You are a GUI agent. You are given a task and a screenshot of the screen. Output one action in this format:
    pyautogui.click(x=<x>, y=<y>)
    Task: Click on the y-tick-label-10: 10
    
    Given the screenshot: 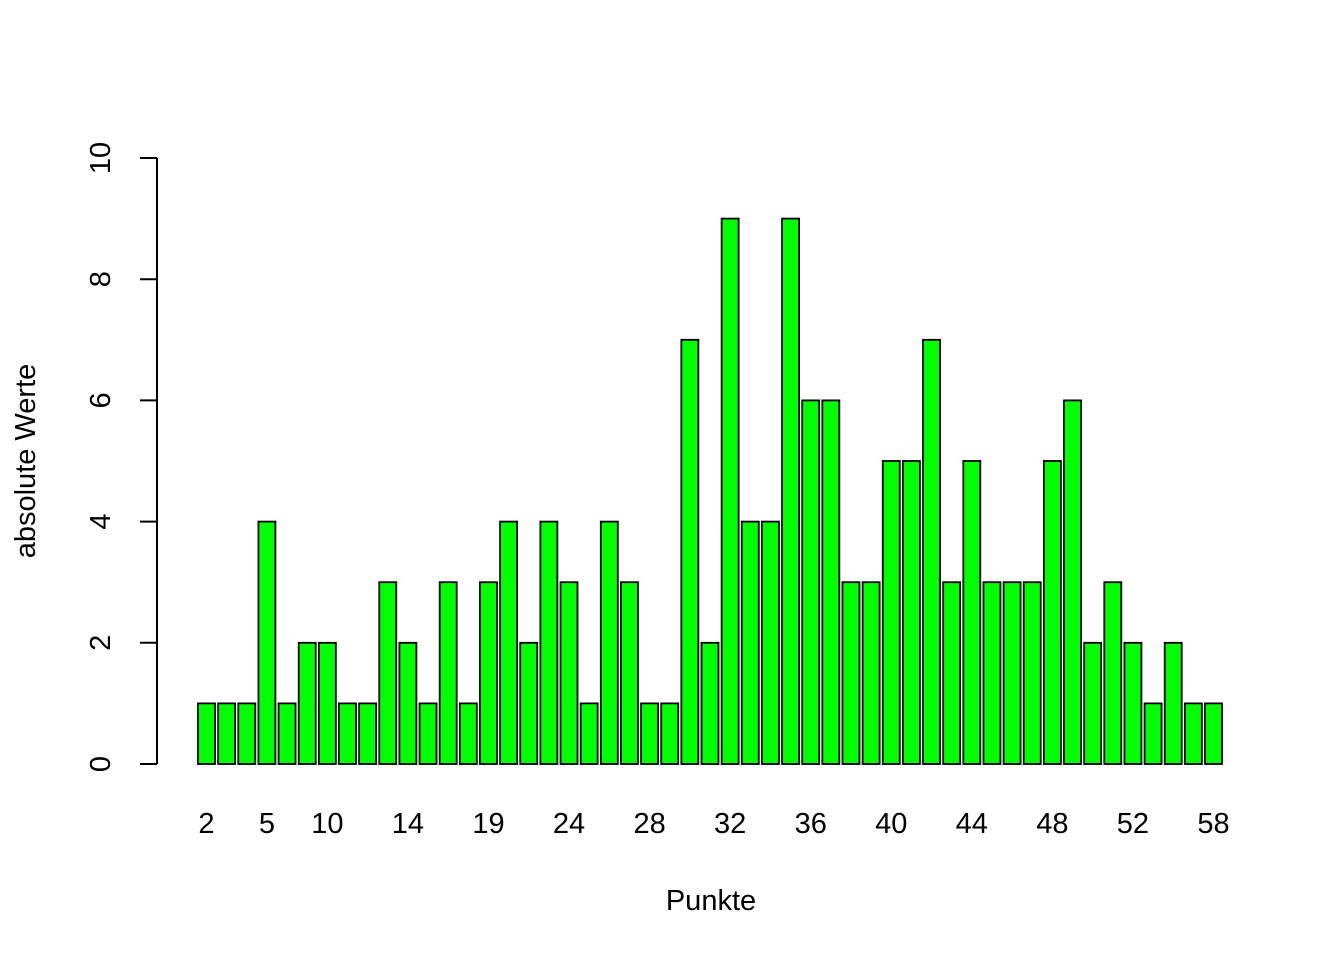 What is the action you would take?
    pyautogui.click(x=101, y=158)
    